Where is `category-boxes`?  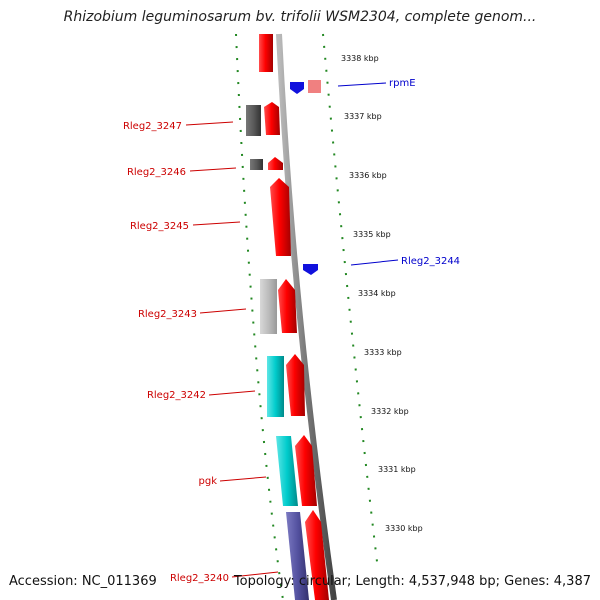 category-boxes is located at coordinates (277, 352).